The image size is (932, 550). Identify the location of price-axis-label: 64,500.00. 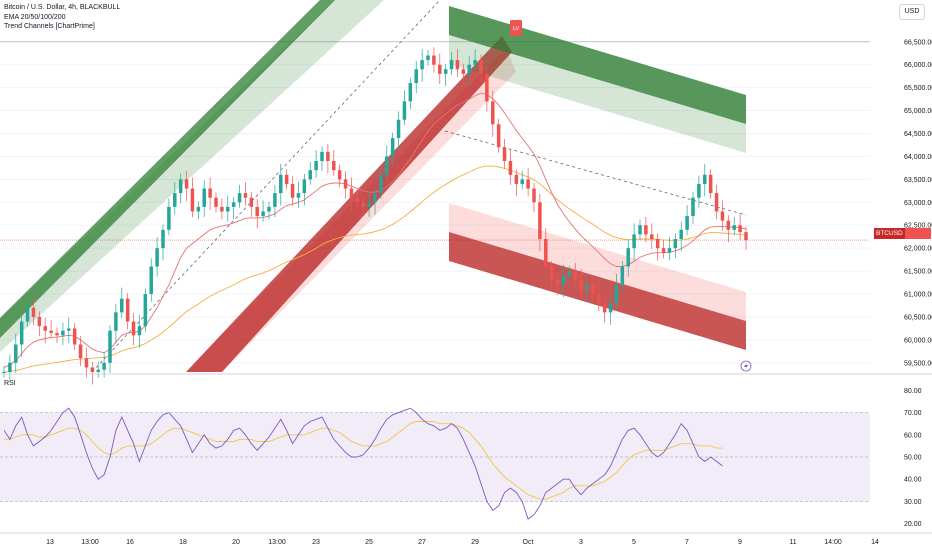
(918, 134).